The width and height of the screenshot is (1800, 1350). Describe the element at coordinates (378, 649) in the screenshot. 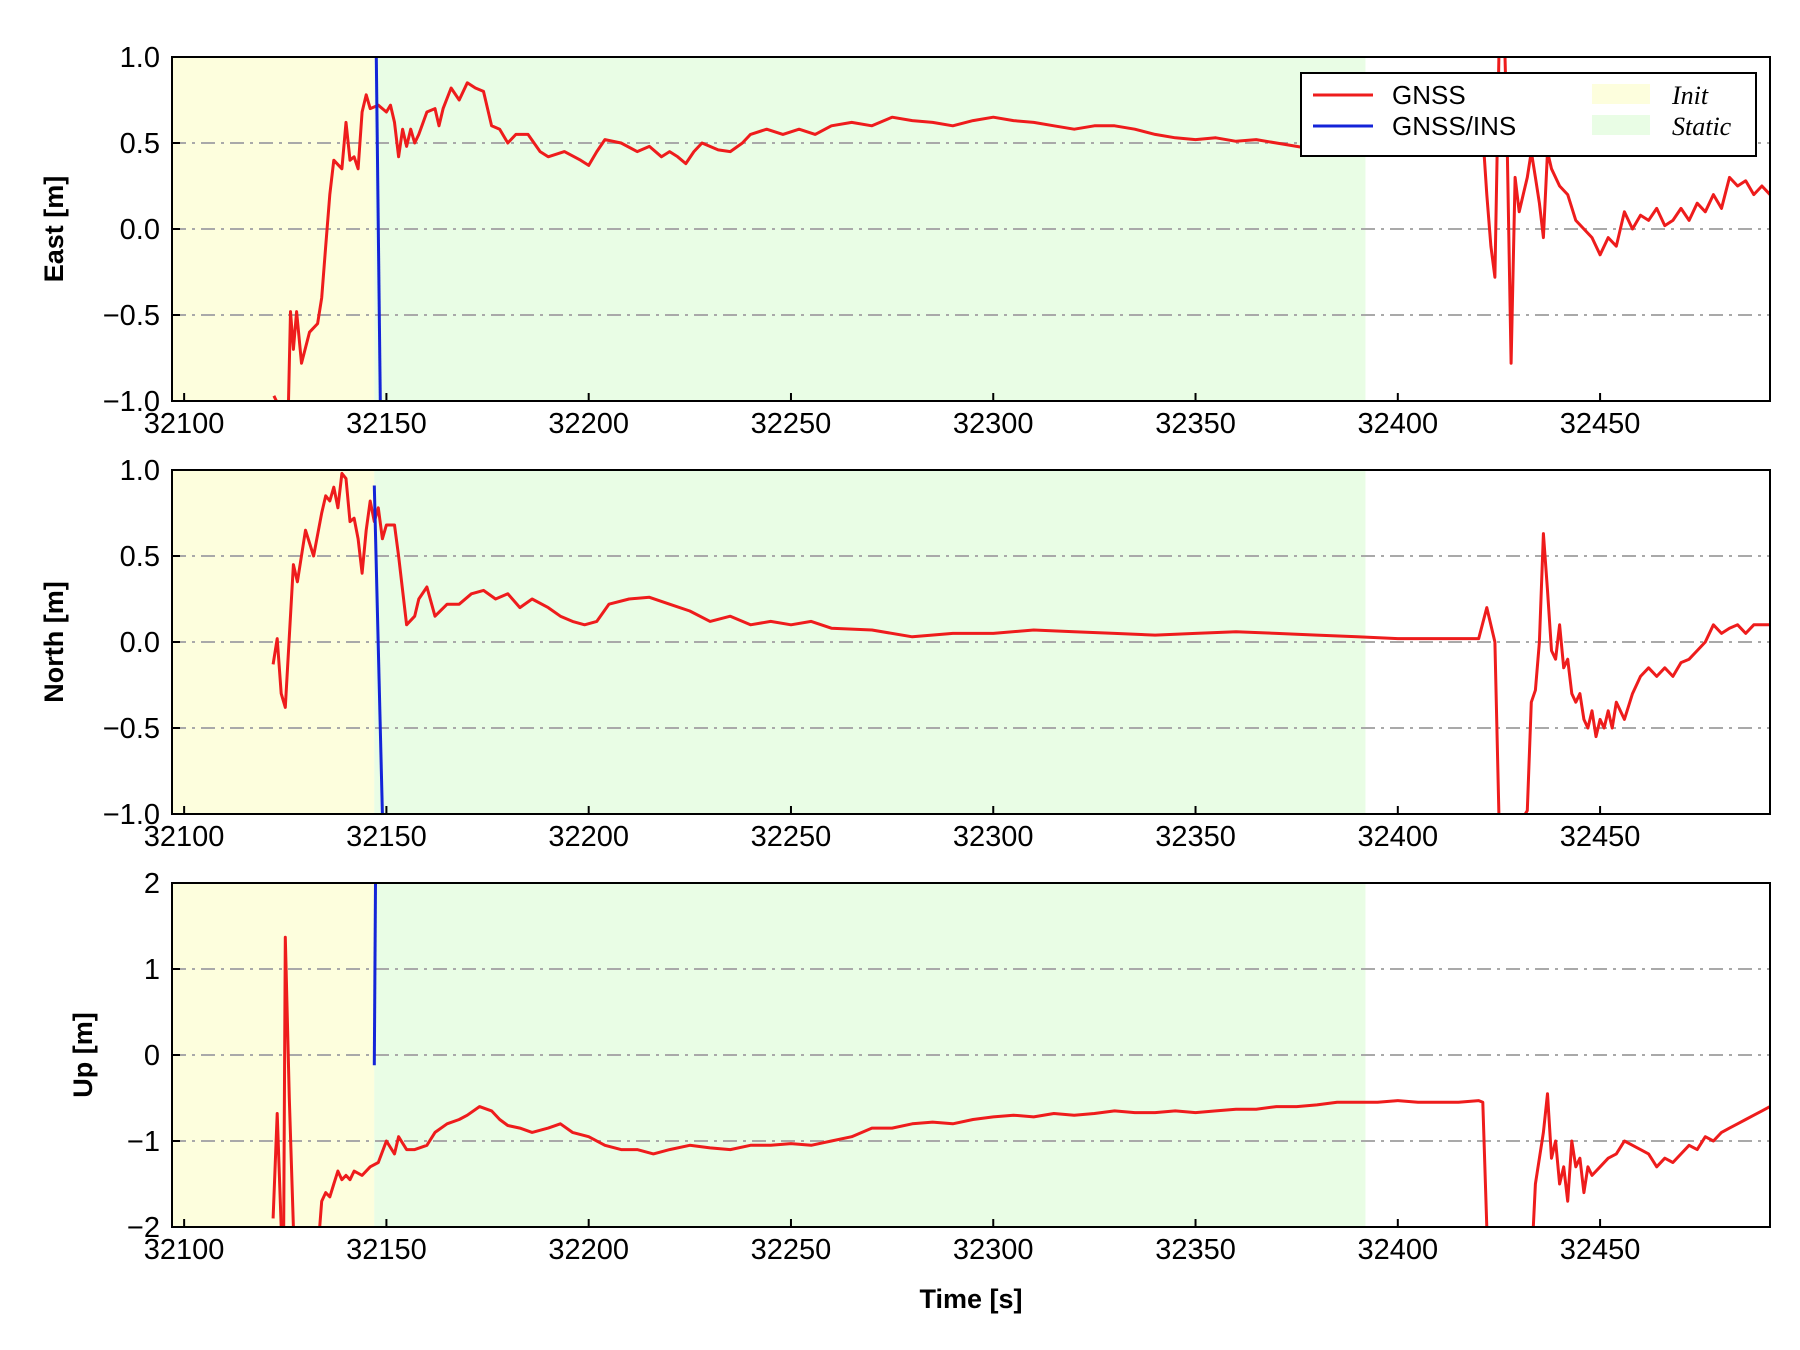

I see `north-gnss-ins-line` at that location.